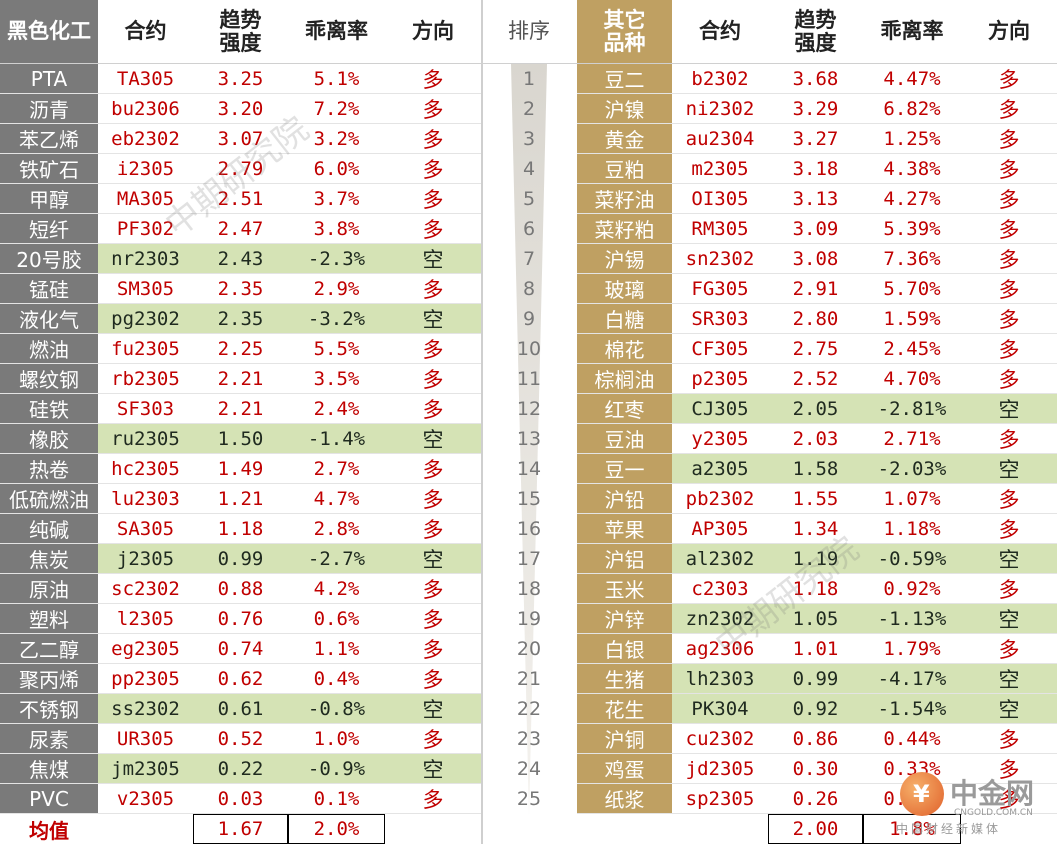  Describe the element at coordinates (49, 288) in the screenshot. I see `commodity-name: 锰硅` at that location.